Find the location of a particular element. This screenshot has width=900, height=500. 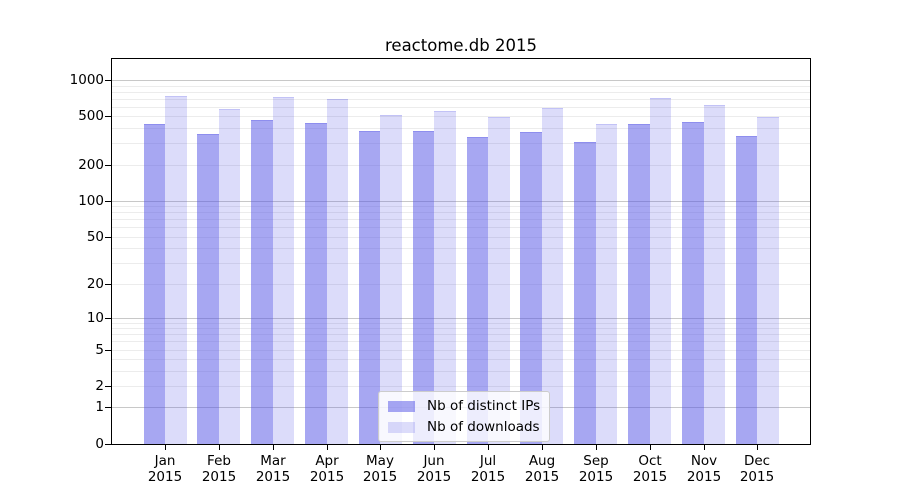

x-tick-label: Jul 2015 is located at coordinates (488, 469).